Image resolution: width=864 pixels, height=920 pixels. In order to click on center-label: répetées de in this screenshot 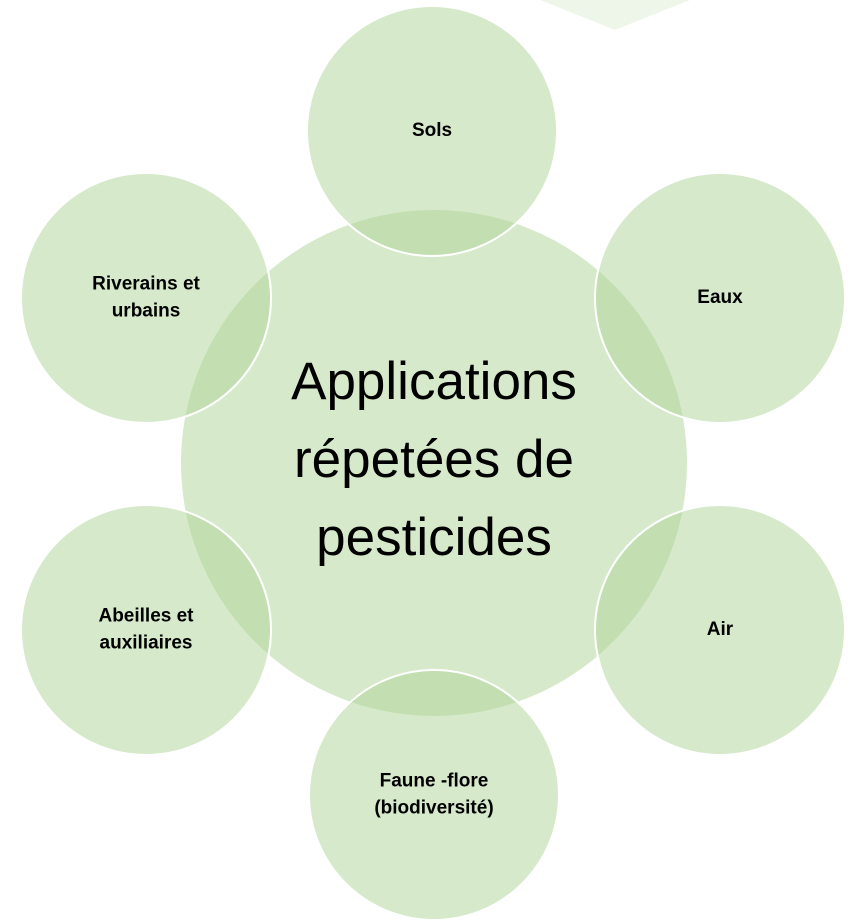, I will do `click(434, 459)`.